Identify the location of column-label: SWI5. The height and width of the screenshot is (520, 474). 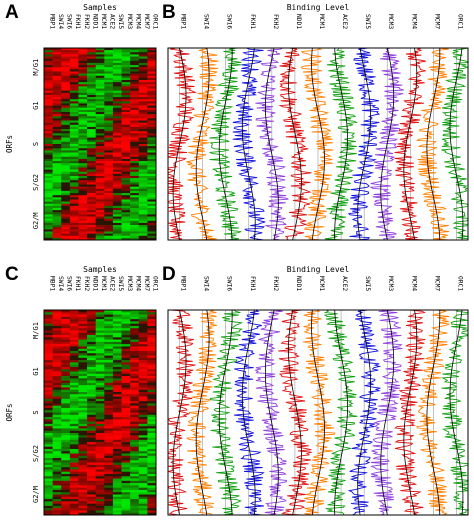
(120, 21).